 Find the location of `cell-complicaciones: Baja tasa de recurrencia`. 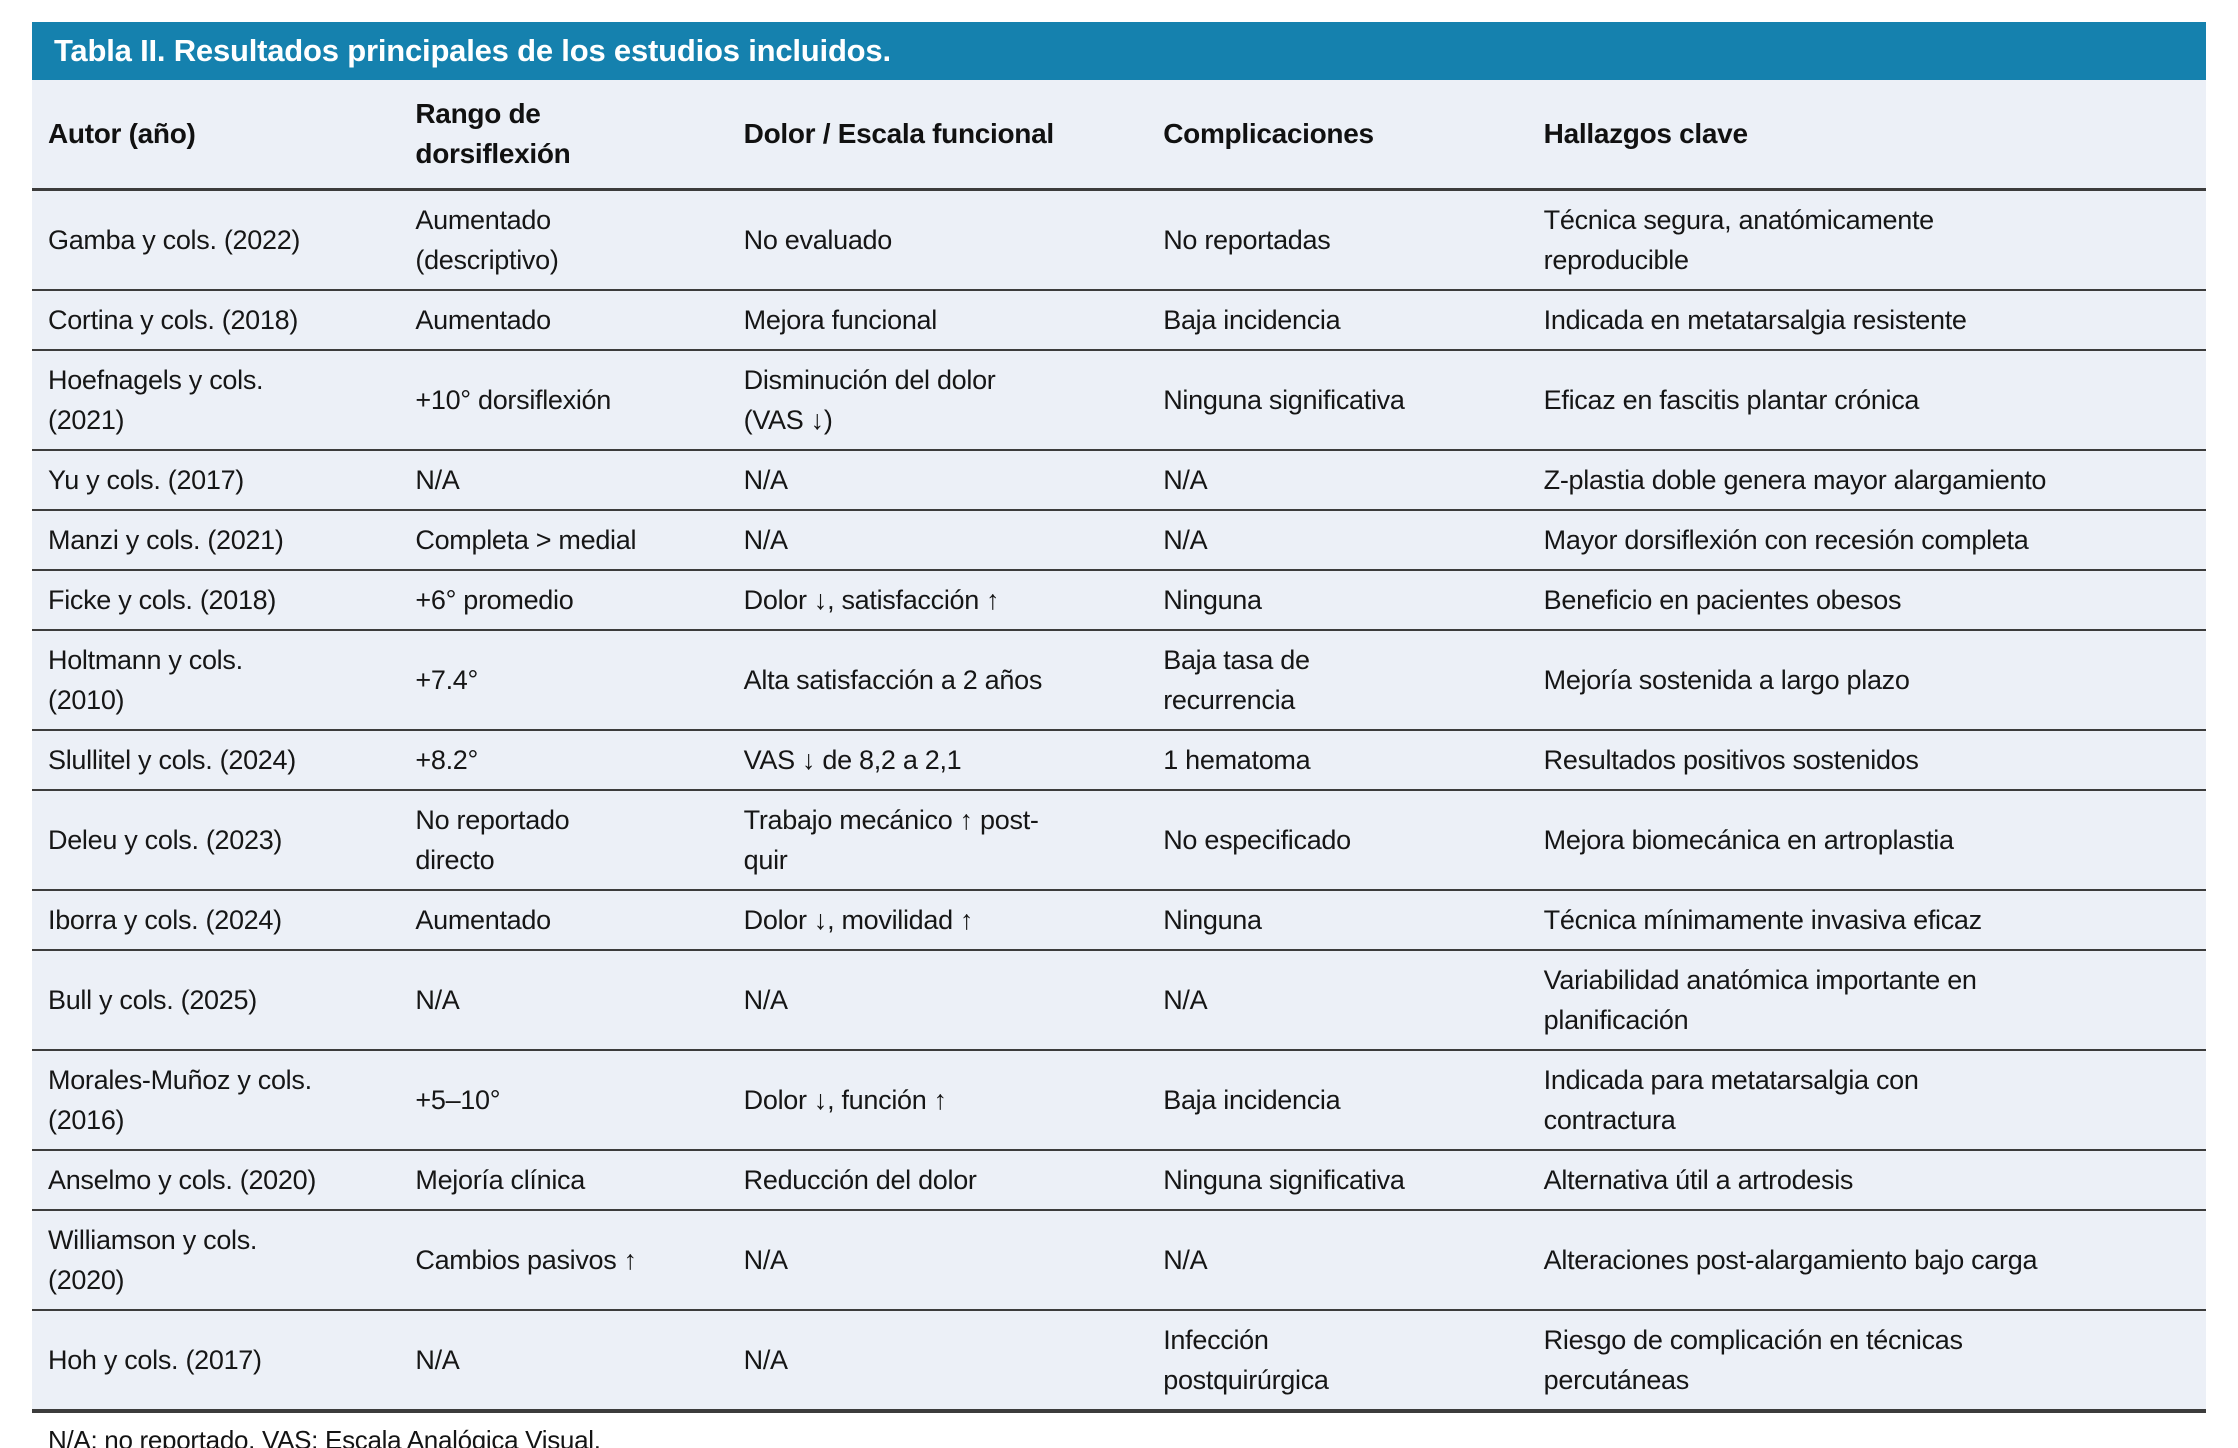

cell-complicaciones: Baja tasa de recurrencia is located at coordinates (1236, 680).